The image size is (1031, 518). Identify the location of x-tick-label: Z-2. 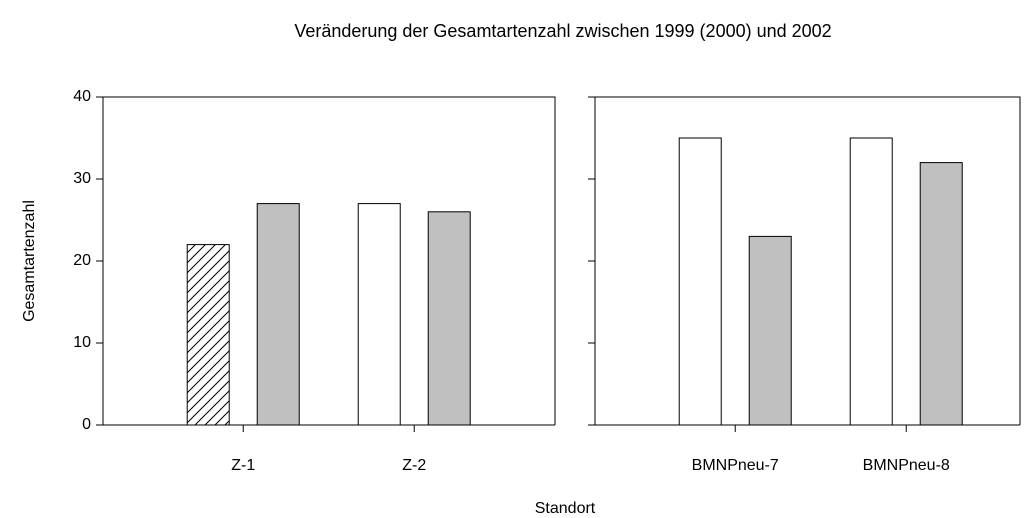
(414, 465).